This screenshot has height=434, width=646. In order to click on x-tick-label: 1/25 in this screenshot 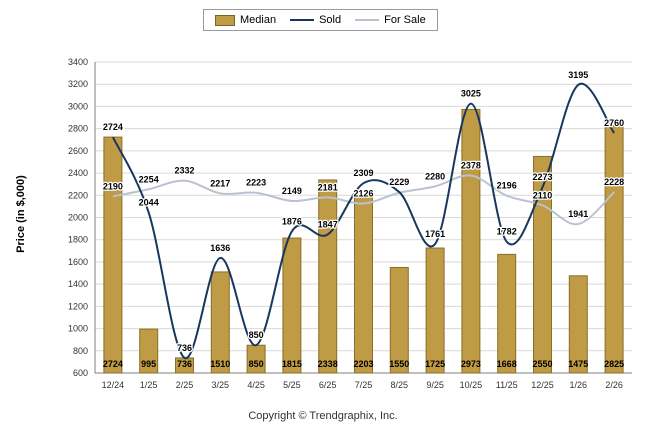, I will do `click(149, 385)`.